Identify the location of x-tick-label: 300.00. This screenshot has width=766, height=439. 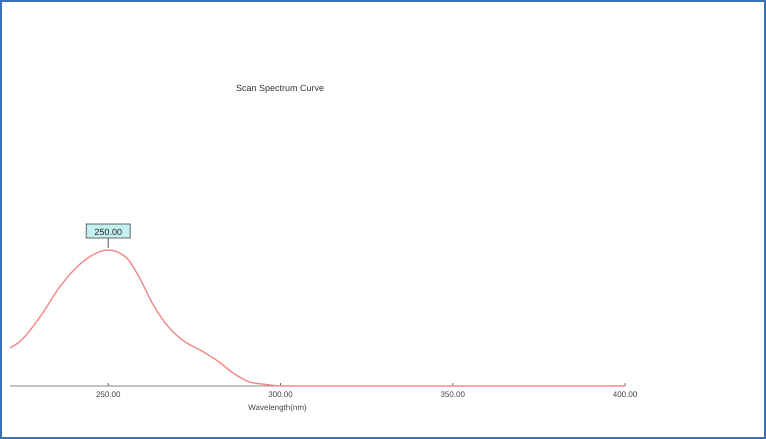
(281, 394).